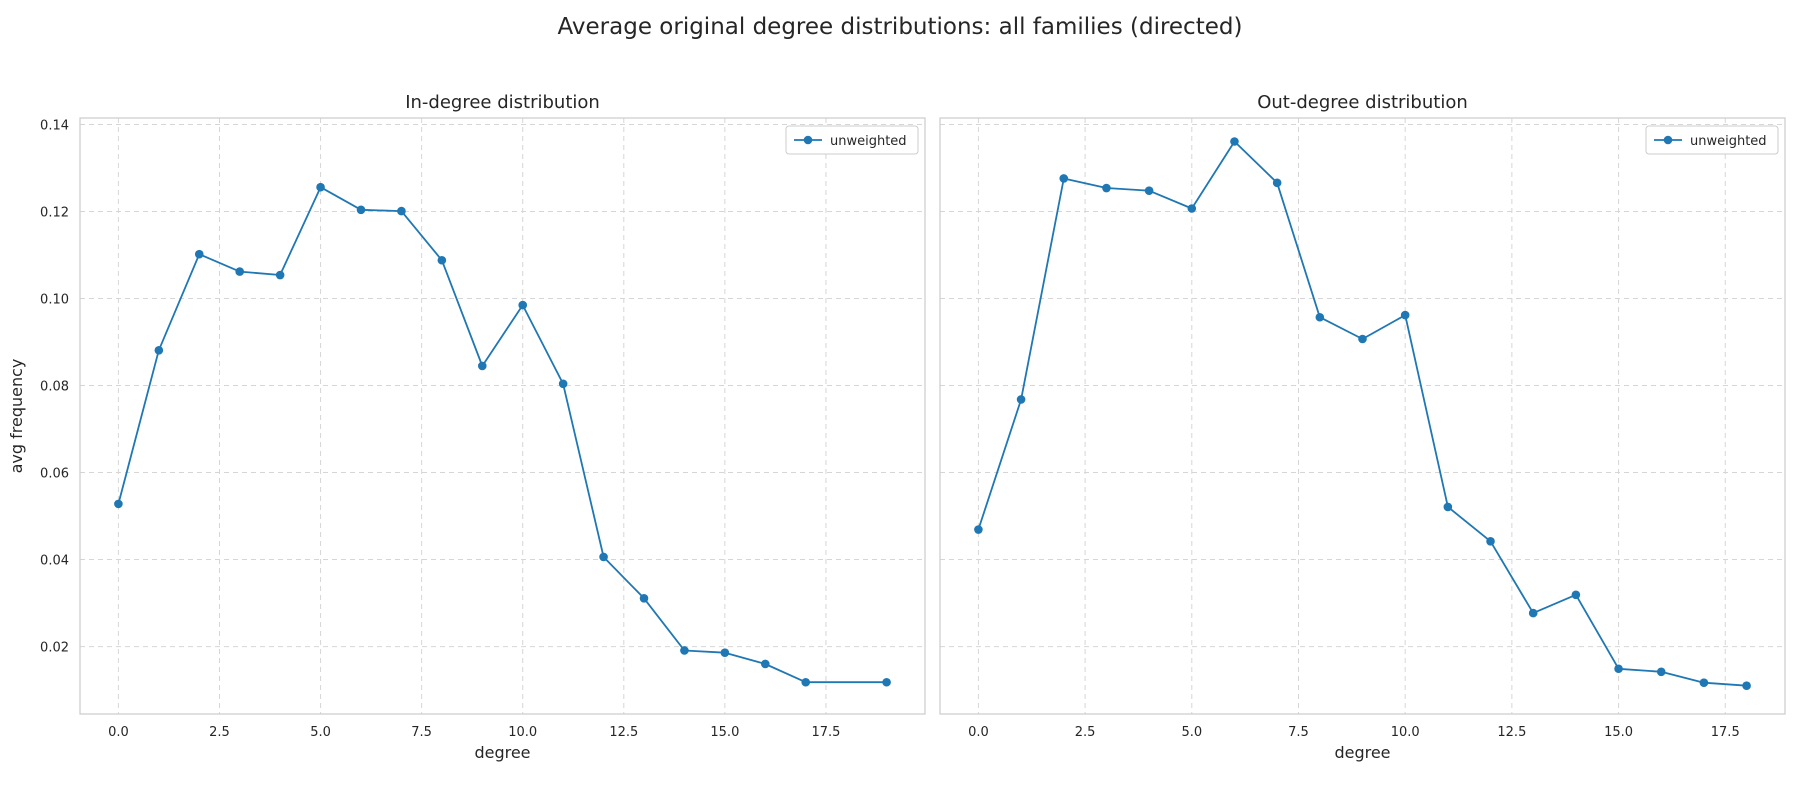 This screenshot has height=800, width=1800. I want to click on in-degree-x-tick-label: 17.5, so click(825, 732).